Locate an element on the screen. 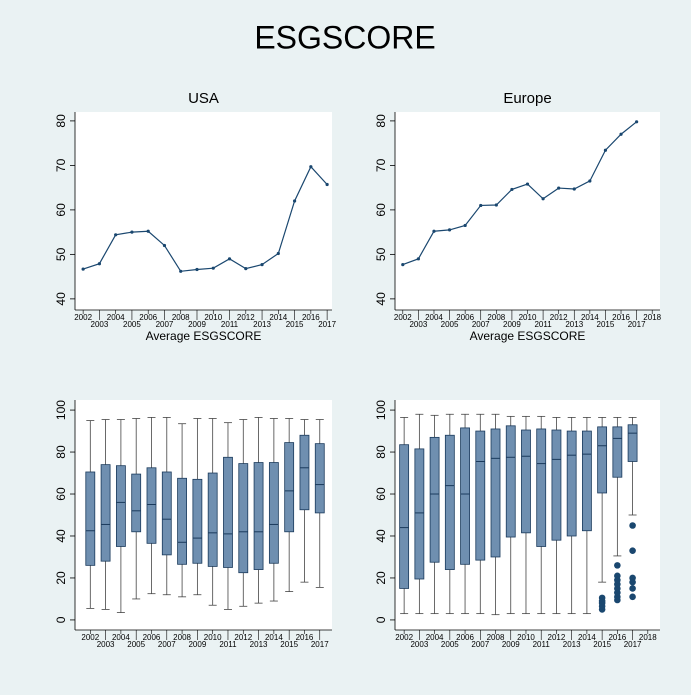 This screenshot has width=691, height=695. y-tick-label: 80 is located at coordinates (61, 452).